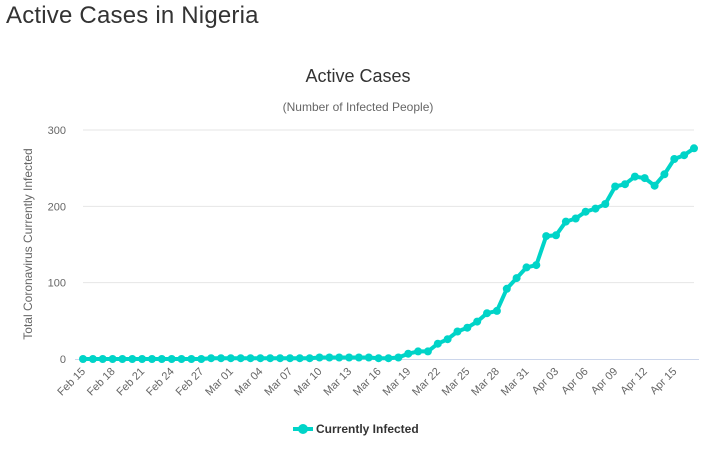 This screenshot has height=449, width=709. Describe the element at coordinates (633, 381) in the screenshot. I see `x-tick-label: Apr 12` at that location.